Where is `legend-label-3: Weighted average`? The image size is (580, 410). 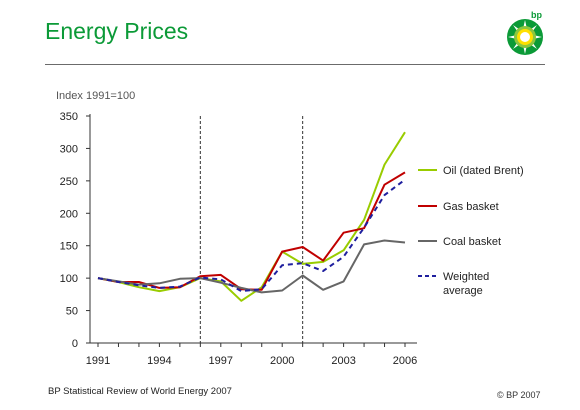 legend-label-3: Weighted average is located at coordinates (466, 284).